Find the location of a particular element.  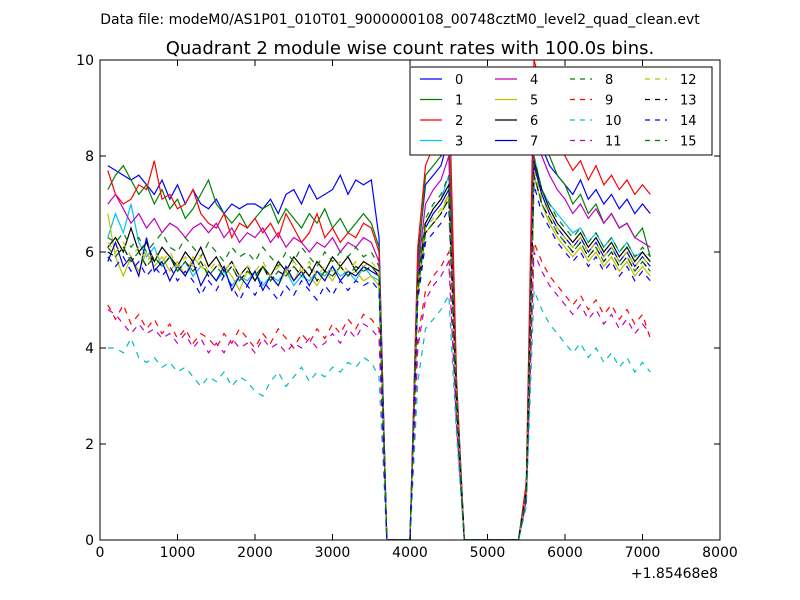

x-tick-label: 8000 is located at coordinates (720, 553).